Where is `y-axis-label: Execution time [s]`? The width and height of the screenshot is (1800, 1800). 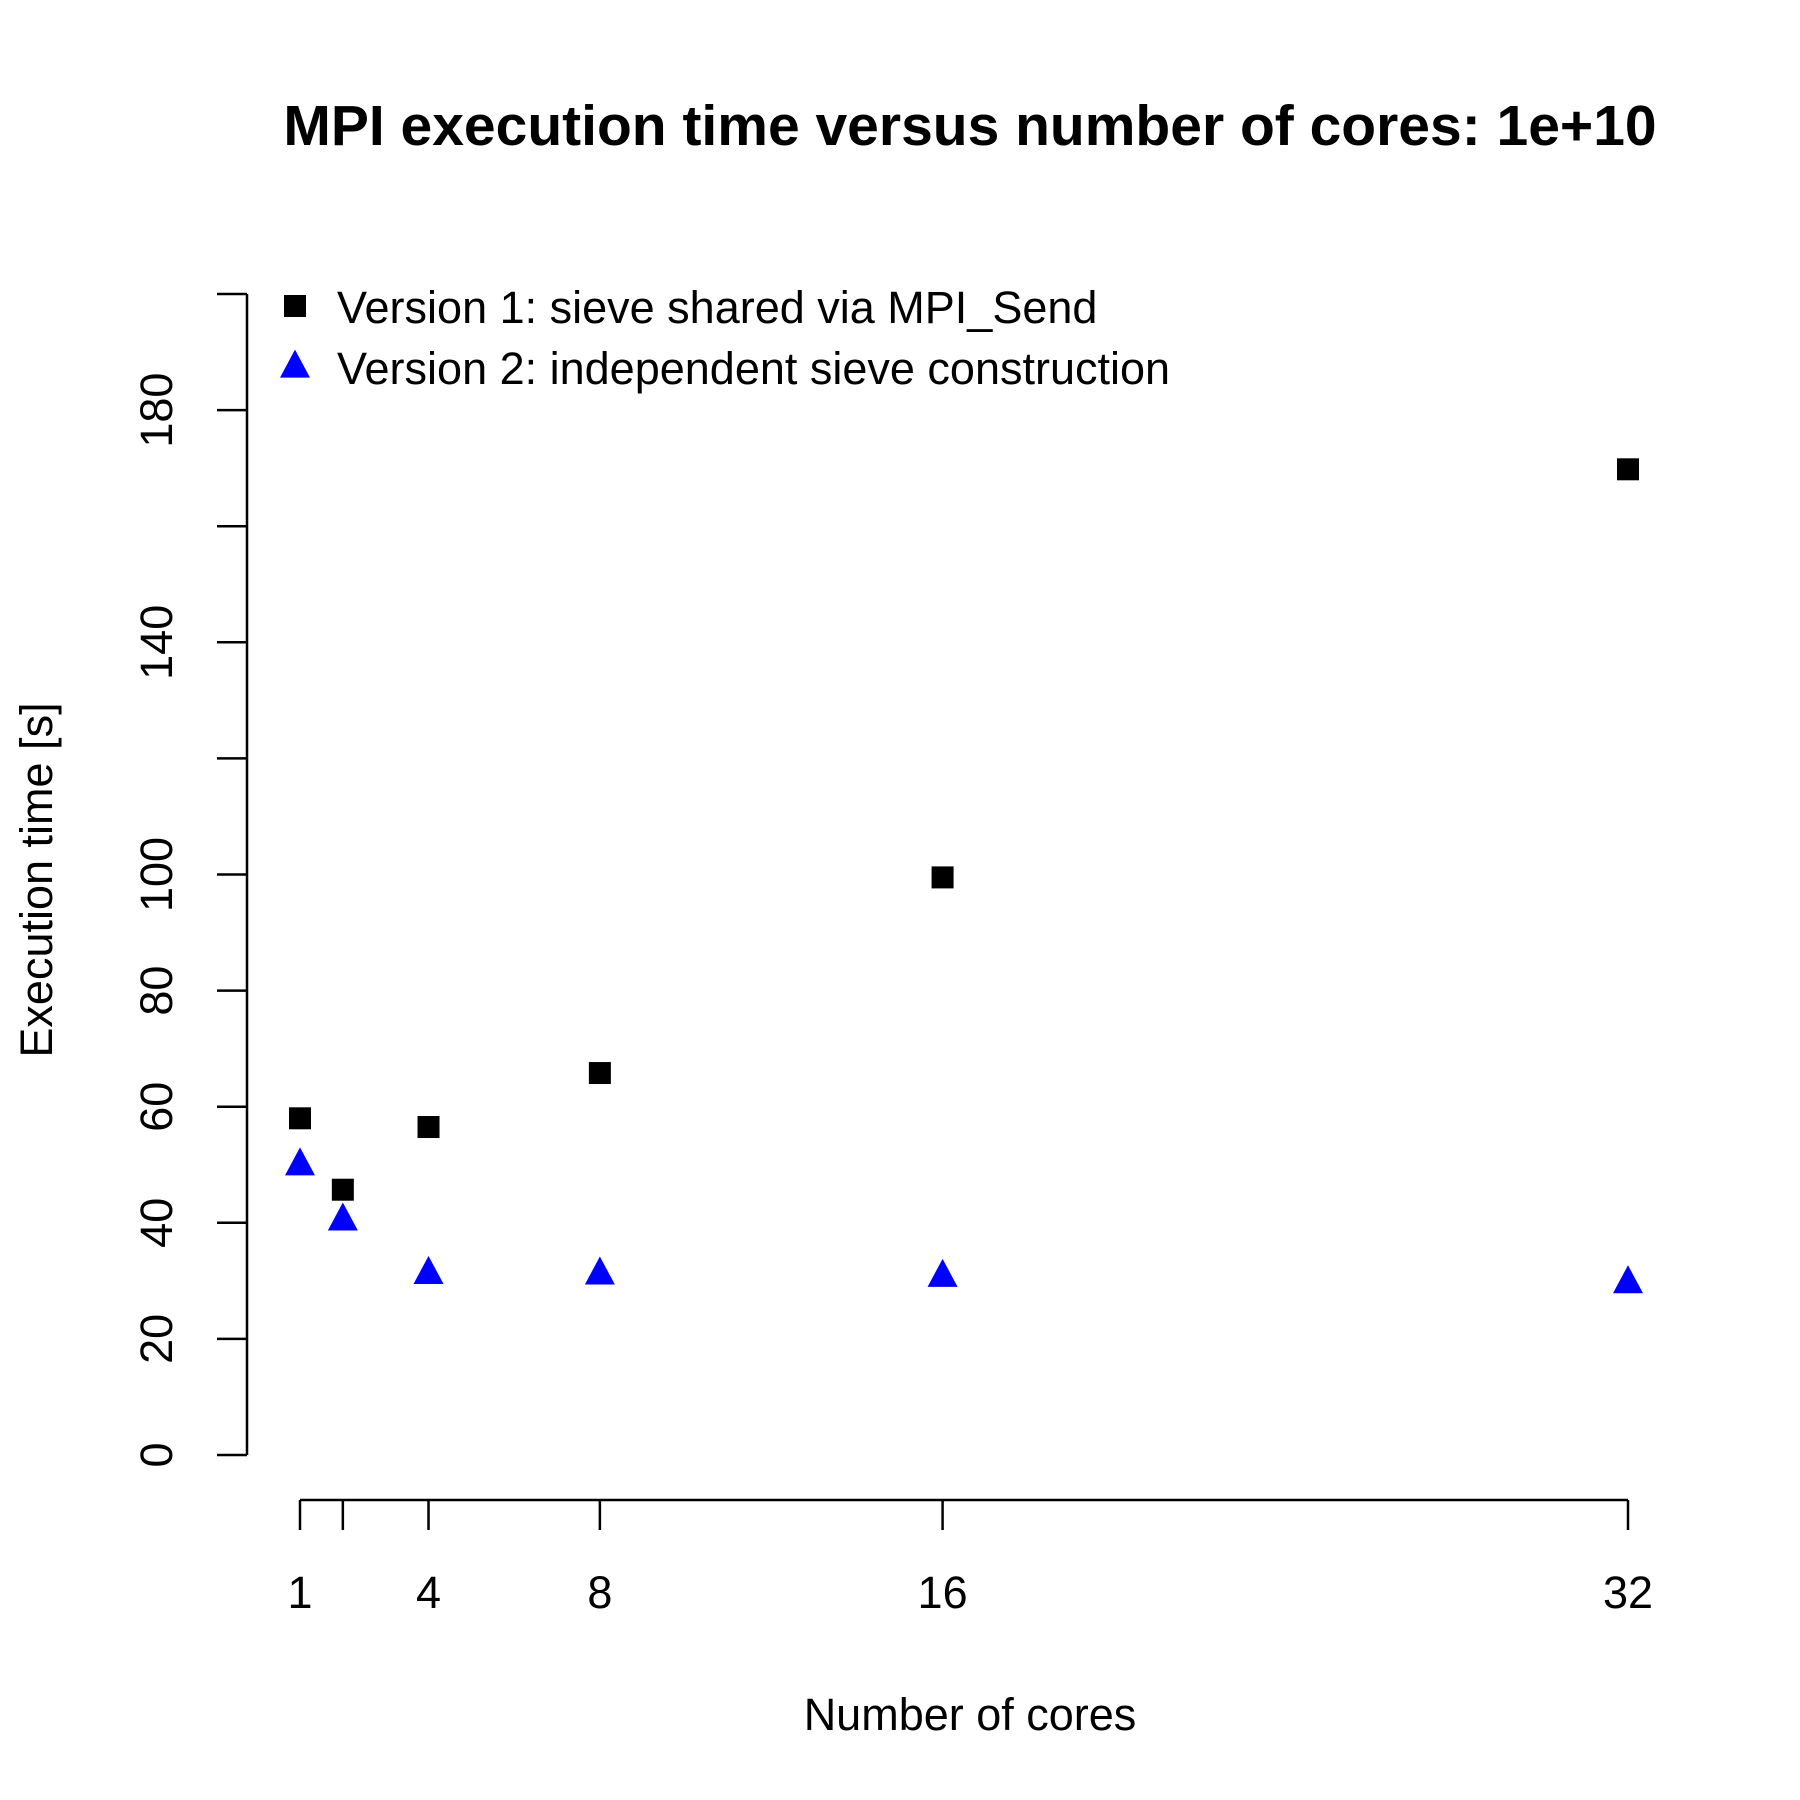
y-axis-label: Execution time [s] is located at coordinates (36, 879).